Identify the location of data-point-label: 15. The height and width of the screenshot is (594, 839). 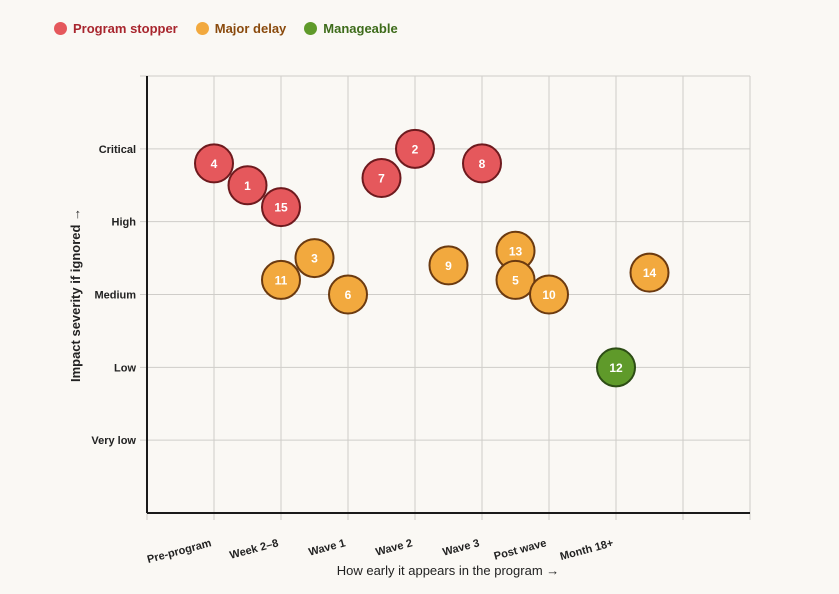
(281, 208).